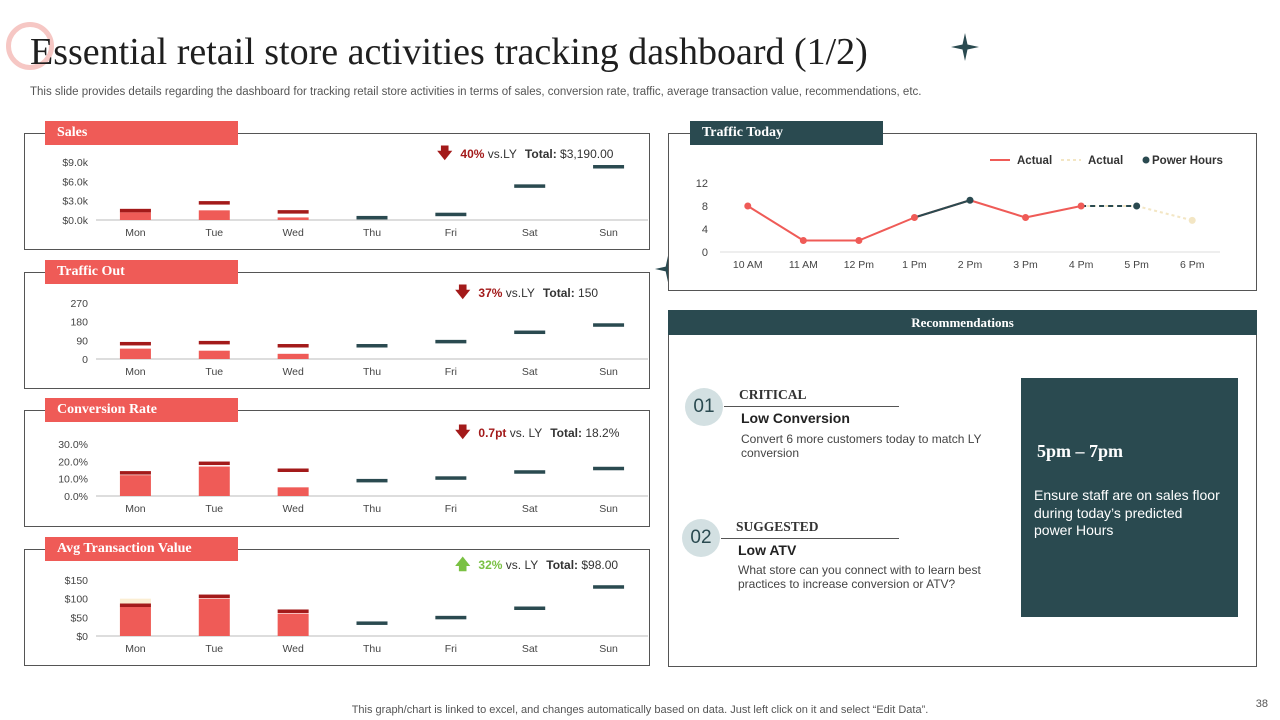 Image resolution: width=1280 pixels, height=720 pixels. I want to click on recommendation-title: Low ATV, so click(767, 550).